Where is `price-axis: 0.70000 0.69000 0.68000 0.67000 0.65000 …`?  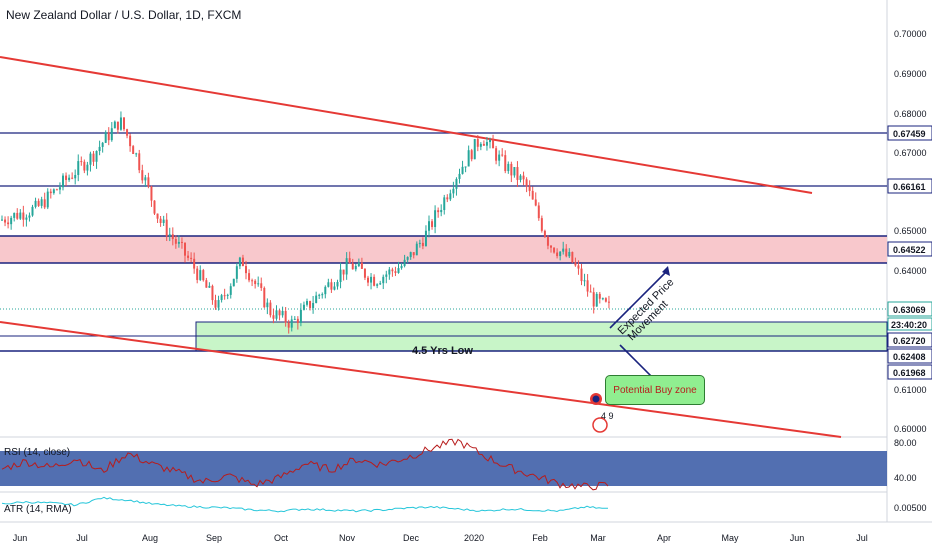 price-axis: 0.70000 0.69000 0.68000 0.67000 0.65000 … is located at coordinates (910, 231).